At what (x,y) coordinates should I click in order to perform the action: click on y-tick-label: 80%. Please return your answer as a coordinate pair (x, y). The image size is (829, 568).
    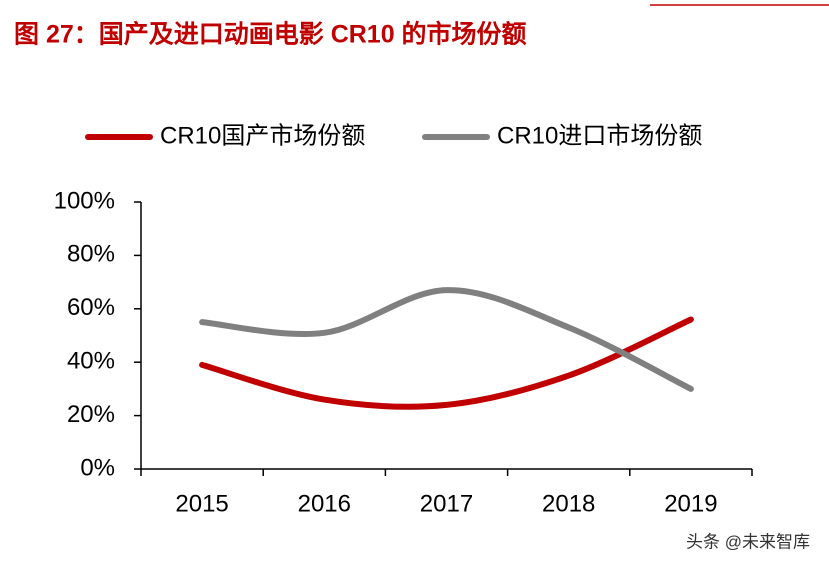
    Looking at the image, I should click on (91, 254).